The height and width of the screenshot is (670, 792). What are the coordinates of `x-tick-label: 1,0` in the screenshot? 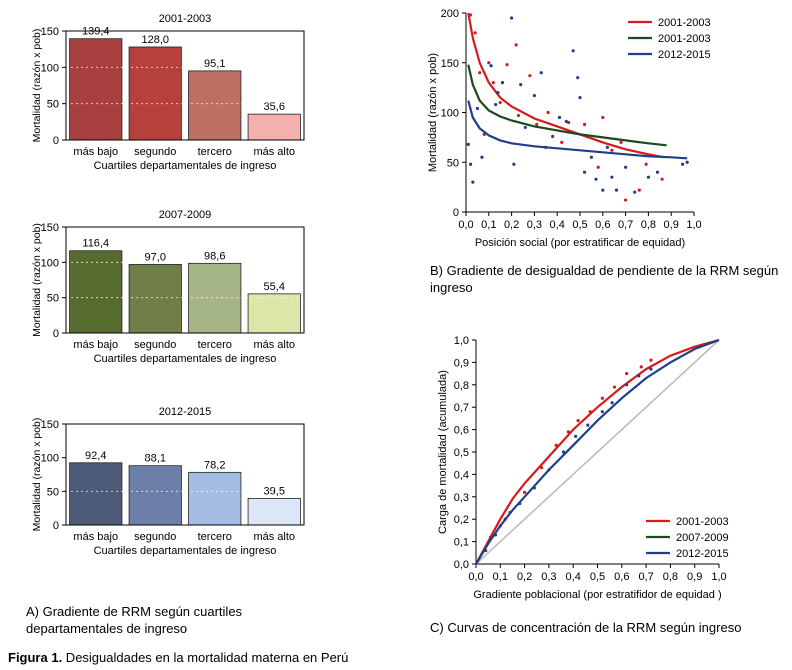 It's located at (693, 225).